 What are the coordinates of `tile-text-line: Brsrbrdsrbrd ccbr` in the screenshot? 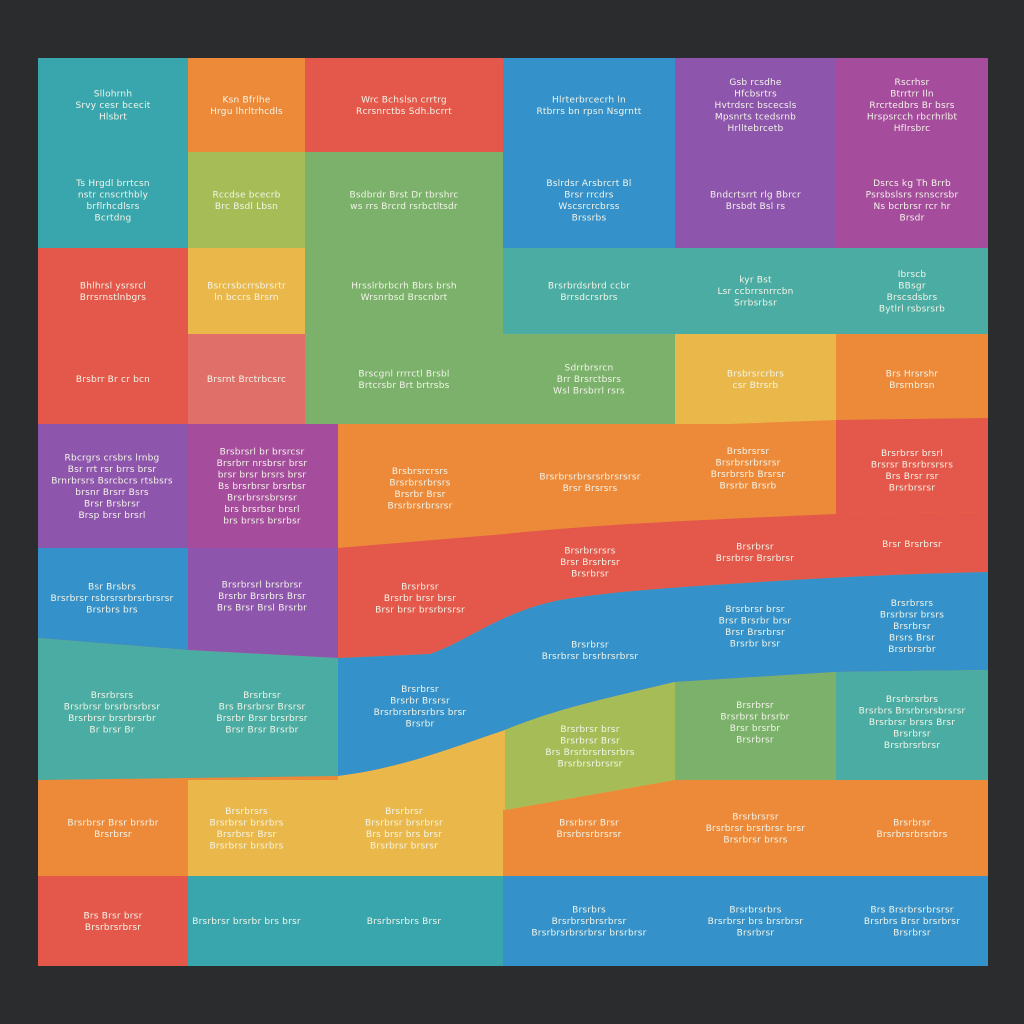 It's located at (589, 286).